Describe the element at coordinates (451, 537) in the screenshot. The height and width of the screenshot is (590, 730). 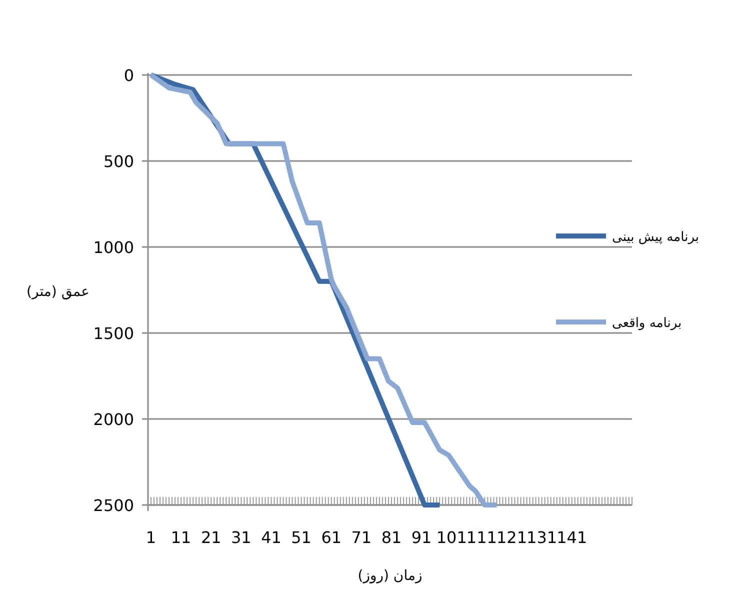
I see `x-tick-label: 101` at that location.